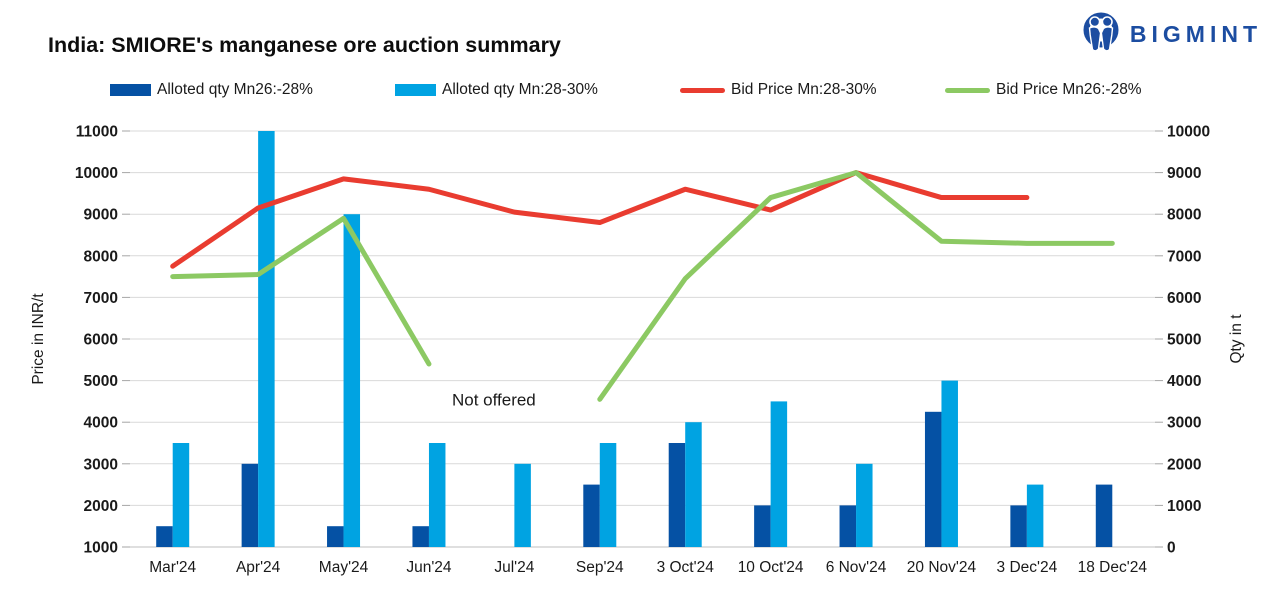  I want to click on bigmint-logo: BIGMINT, so click(1171, 34).